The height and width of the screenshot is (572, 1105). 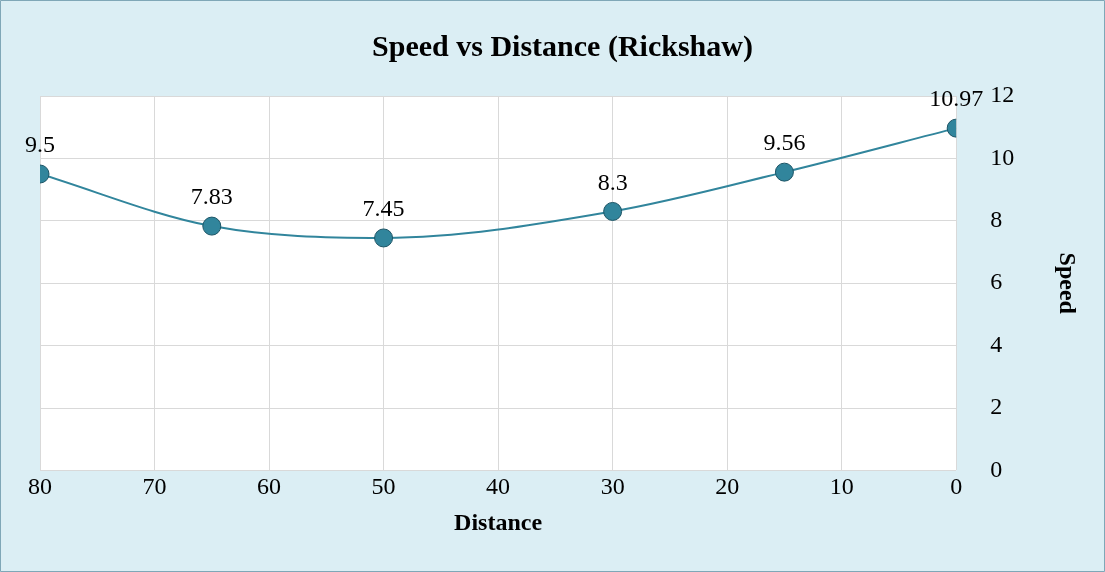 What do you see at coordinates (956, 98) in the screenshot?
I see `data-label: 10.97` at bounding box center [956, 98].